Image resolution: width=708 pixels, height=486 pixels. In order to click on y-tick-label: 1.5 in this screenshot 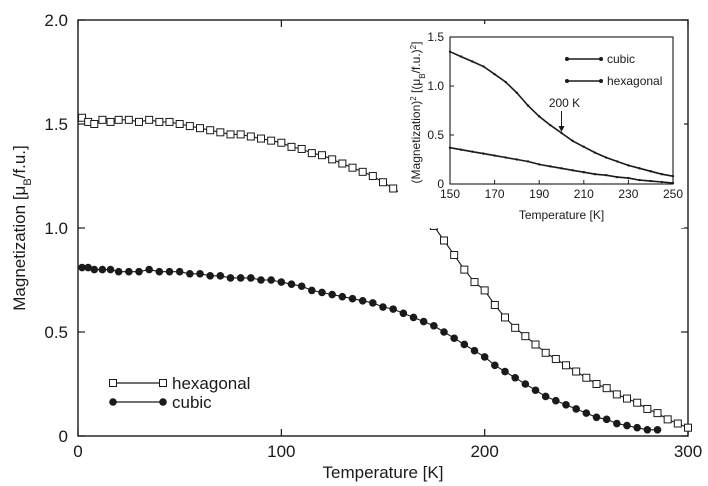, I will do `click(56, 124)`.